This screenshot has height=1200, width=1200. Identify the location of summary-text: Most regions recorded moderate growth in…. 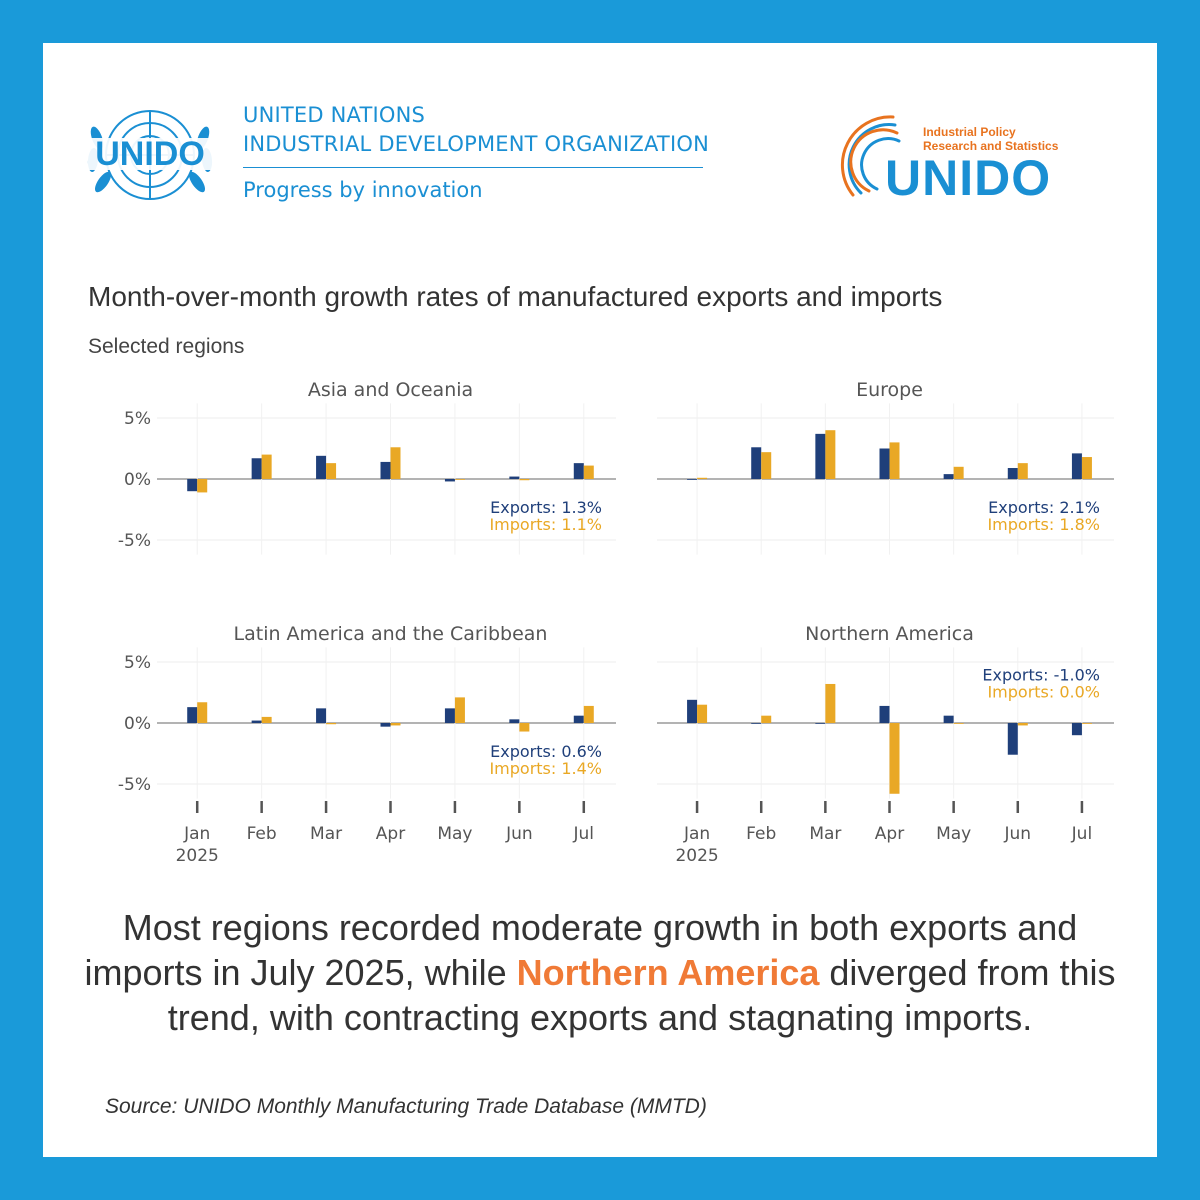
(600, 972).